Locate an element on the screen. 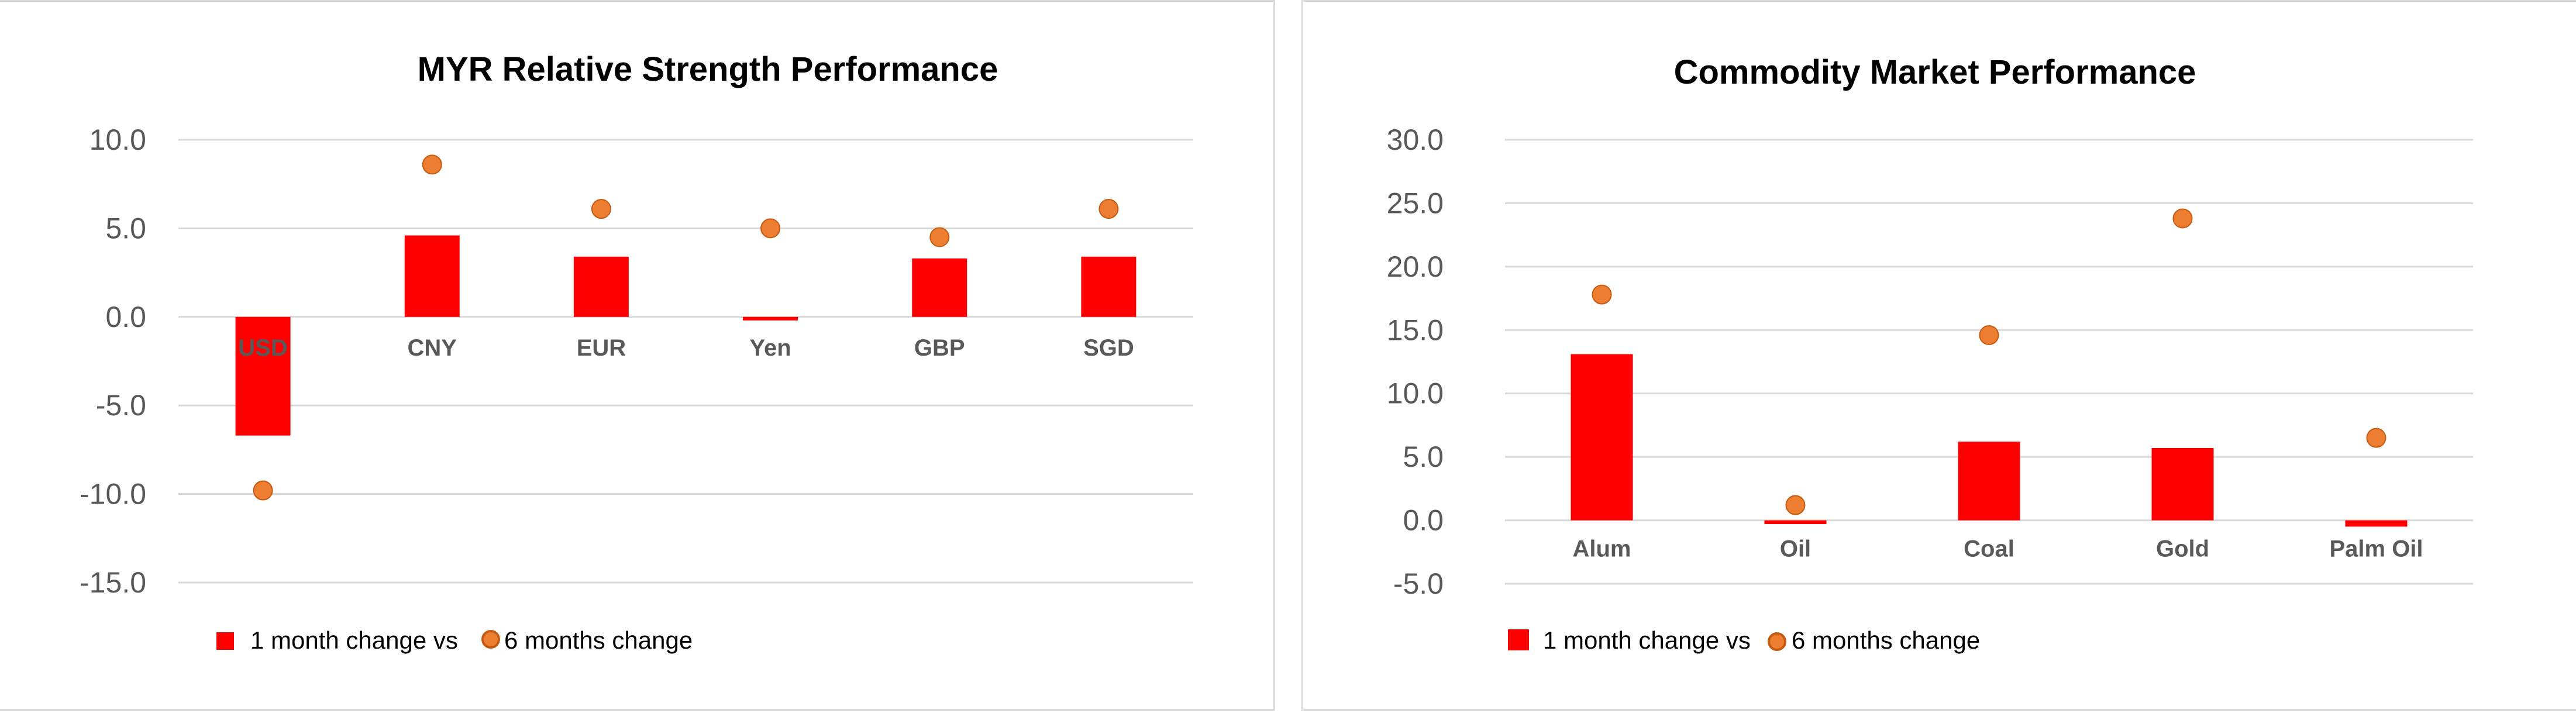 The image size is (2576, 720). bar-usd is located at coordinates (263, 376).